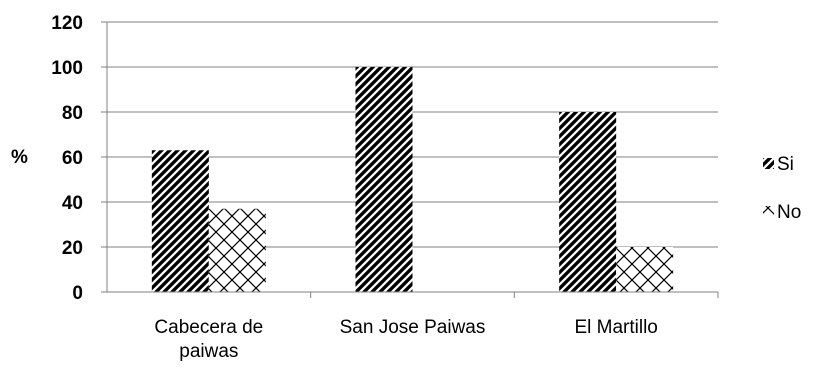  What do you see at coordinates (77, 293) in the screenshot?
I see `y-tick-label: 0` at bounding box center [77, 293].